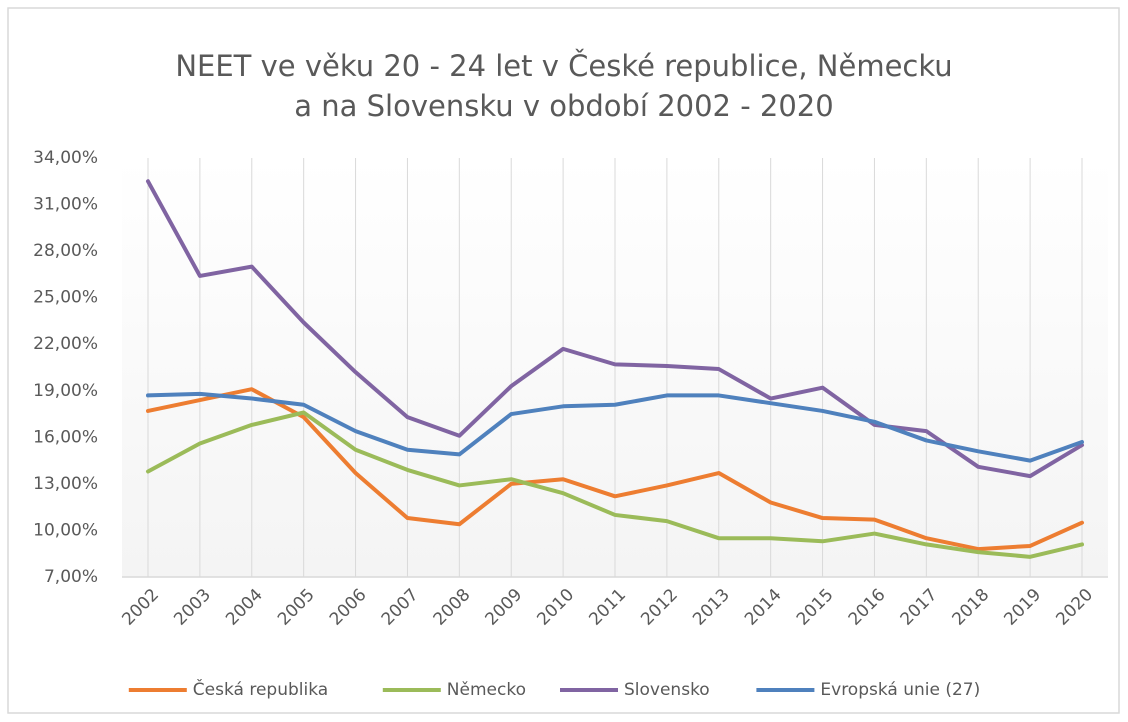 This screenshot has width=1128, height=722. I want to click on y-tick-label: 31,00%, so click(65, 205).